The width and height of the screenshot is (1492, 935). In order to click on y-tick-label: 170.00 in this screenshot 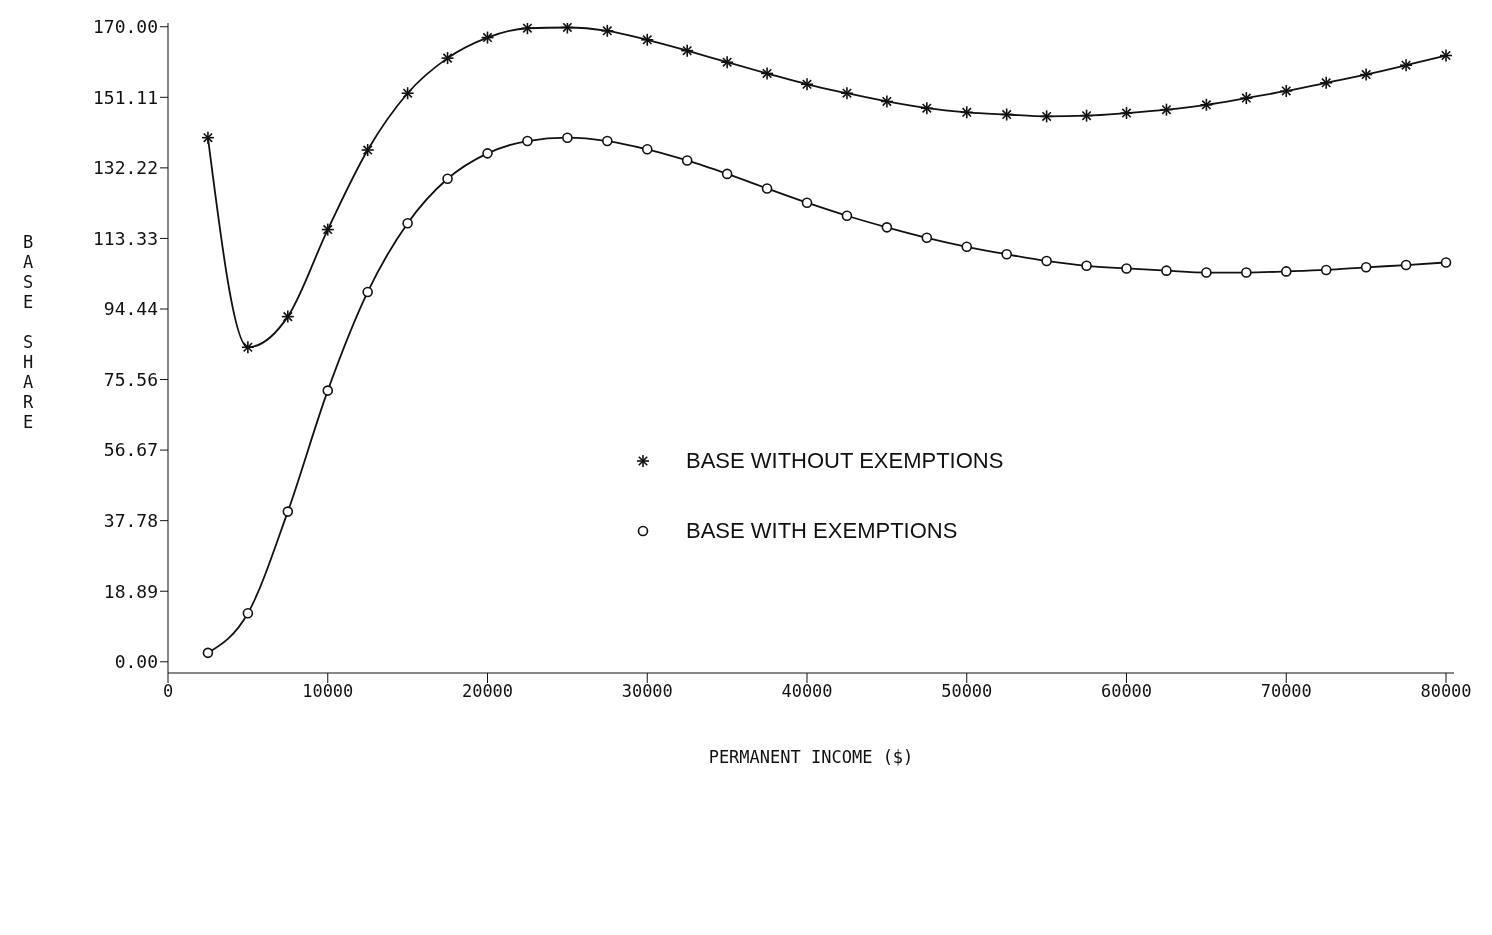, I will do `click(125, 27)`.